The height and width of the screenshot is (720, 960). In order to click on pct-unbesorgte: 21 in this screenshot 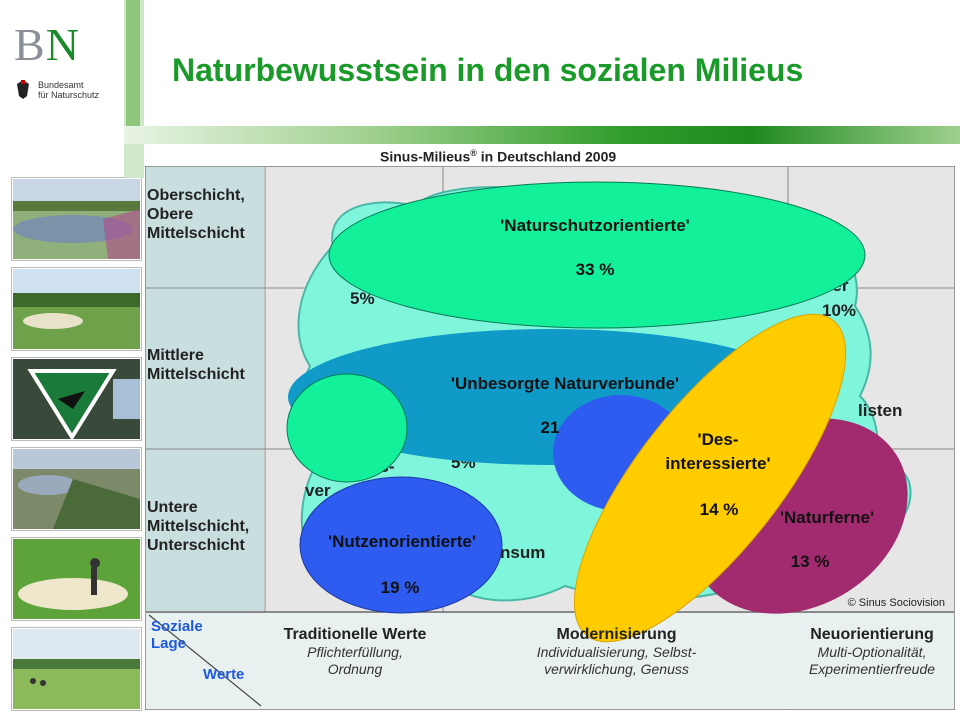, I will do `click(550, 427)`.